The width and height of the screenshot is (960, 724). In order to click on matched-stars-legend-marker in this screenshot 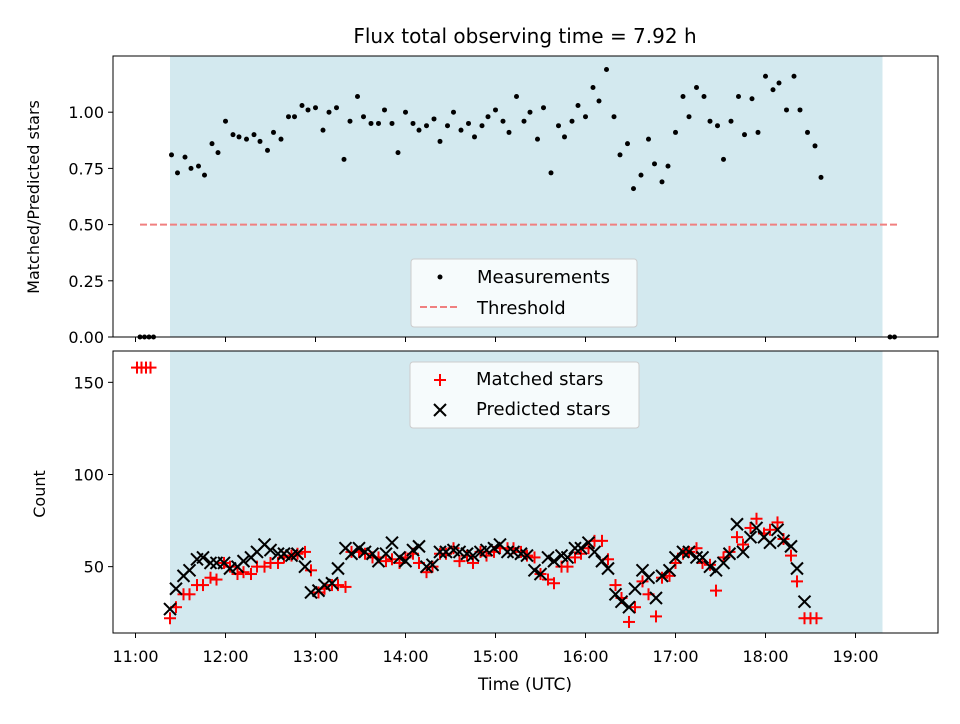, I will do `click(440, 380)`.